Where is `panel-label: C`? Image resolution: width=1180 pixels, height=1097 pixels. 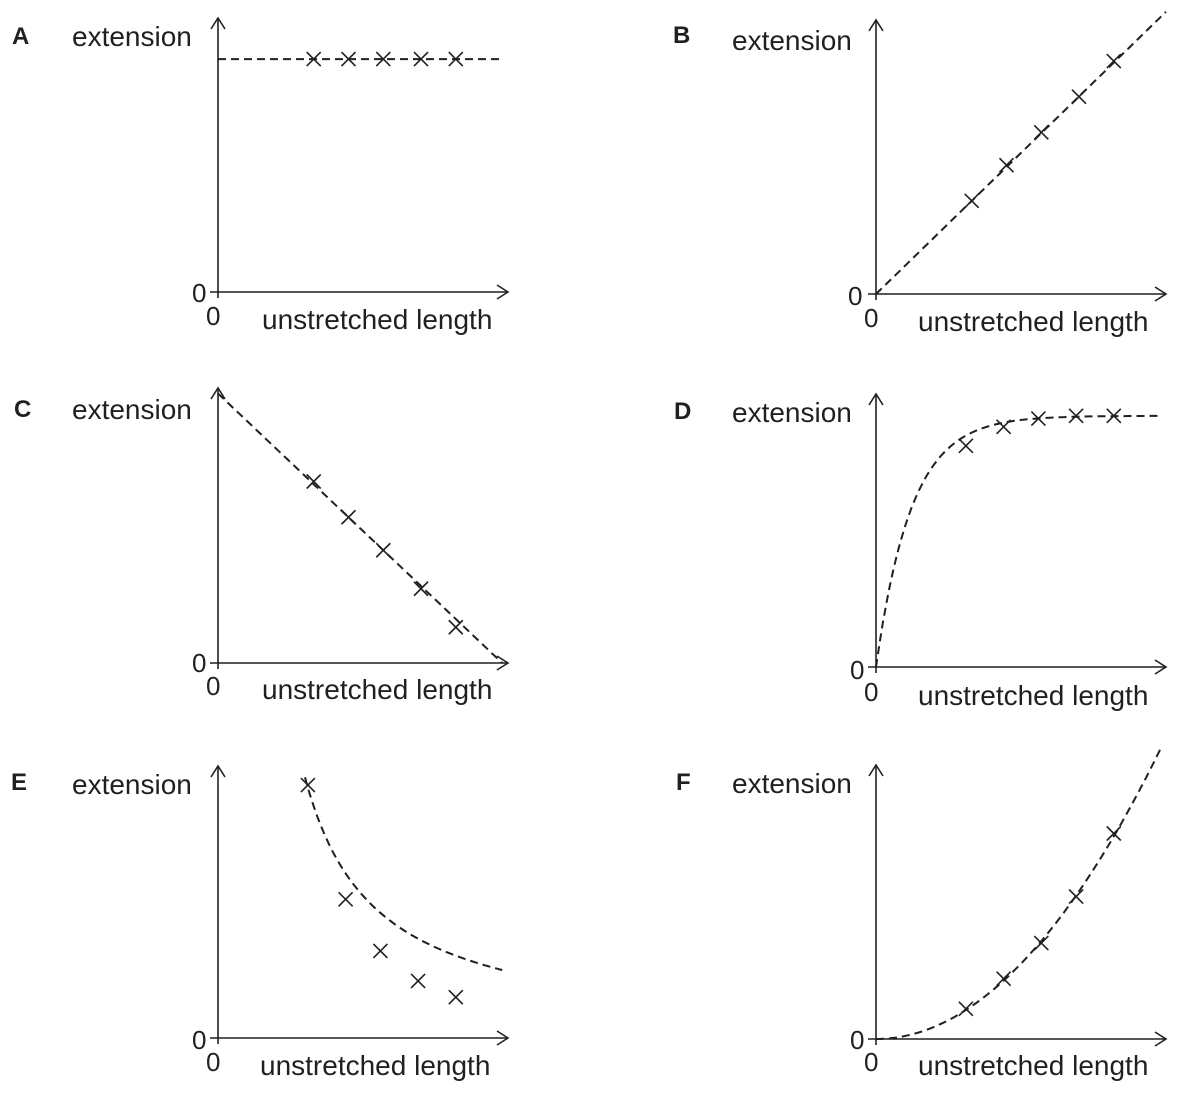
panel-label: C is located at coordinates (23, 409).